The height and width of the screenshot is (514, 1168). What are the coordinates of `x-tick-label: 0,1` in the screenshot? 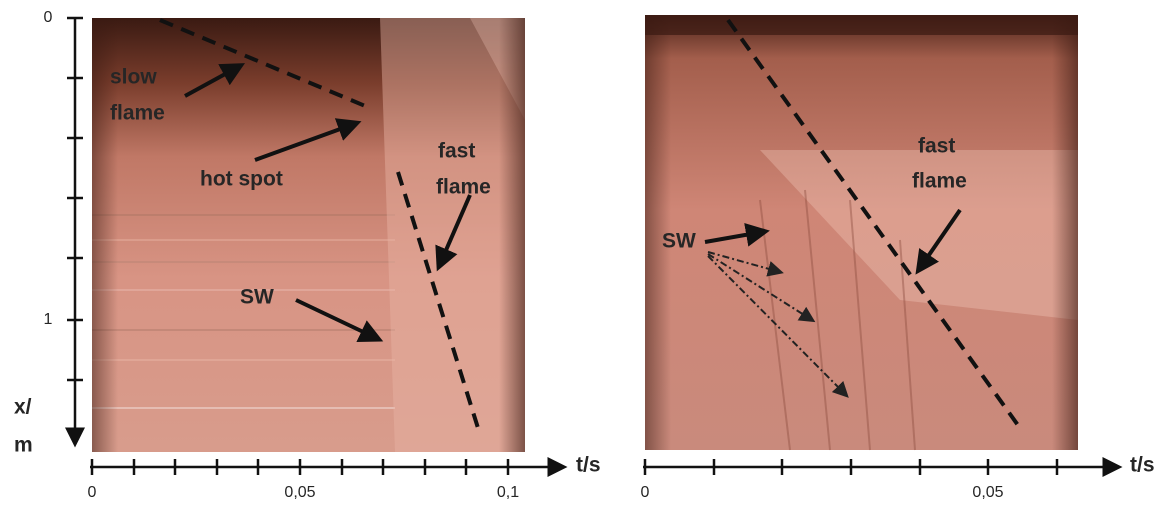 It's located at (508, 492).